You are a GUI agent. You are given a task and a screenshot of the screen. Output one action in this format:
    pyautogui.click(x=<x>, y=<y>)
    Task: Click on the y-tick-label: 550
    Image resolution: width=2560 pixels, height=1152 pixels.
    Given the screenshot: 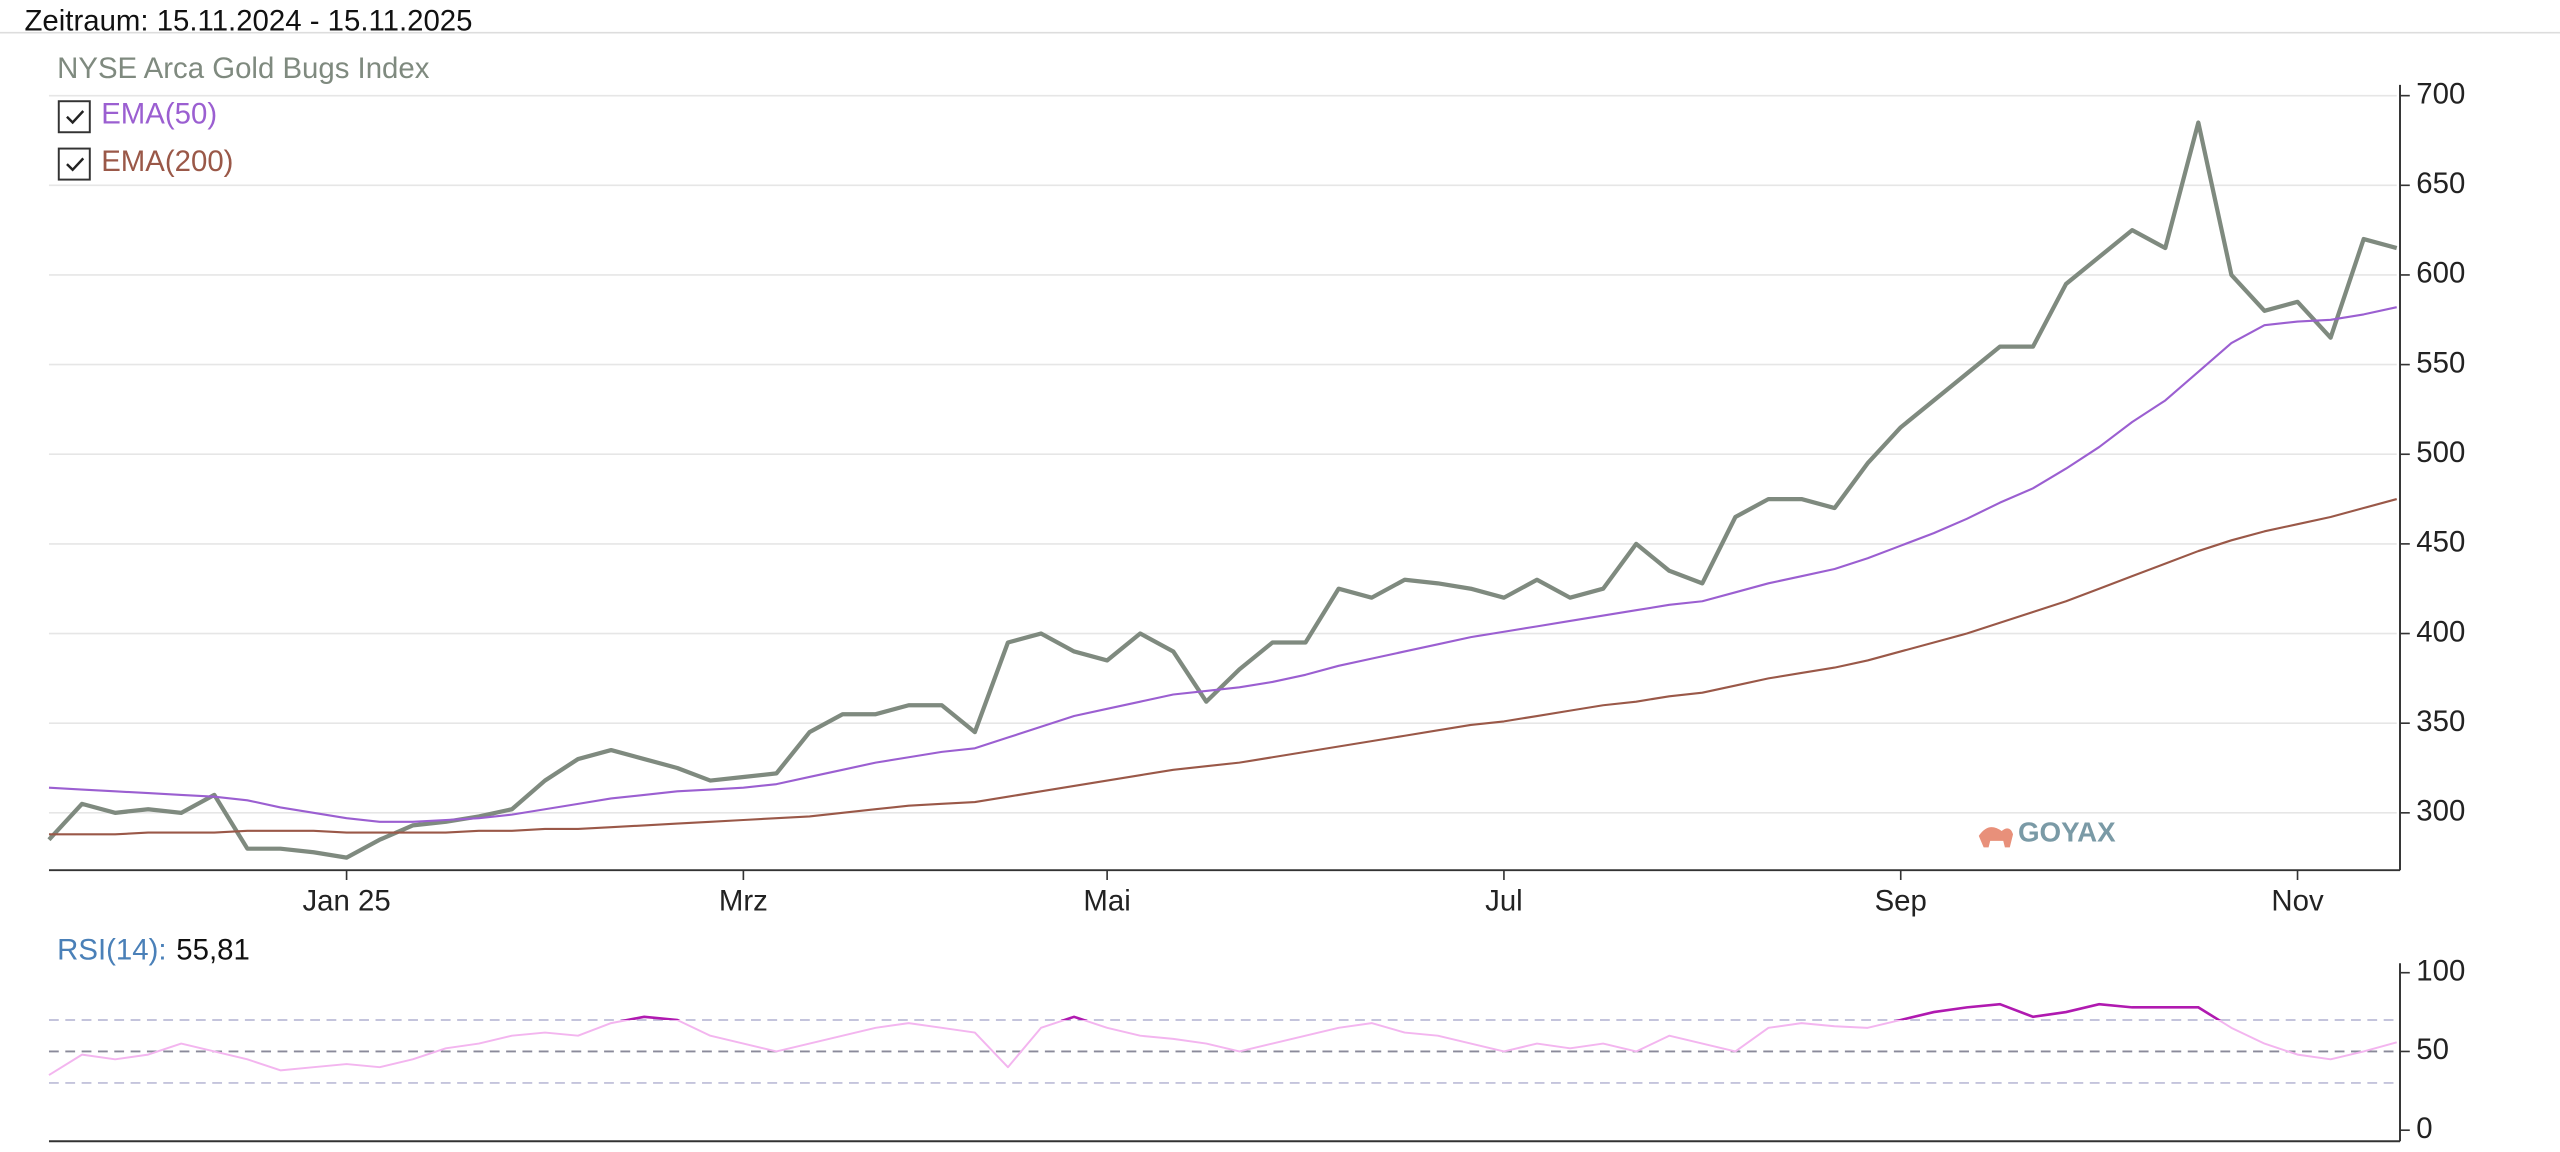 What is the action you would take?
    pyautogui.click(x=2440, y=362)
    